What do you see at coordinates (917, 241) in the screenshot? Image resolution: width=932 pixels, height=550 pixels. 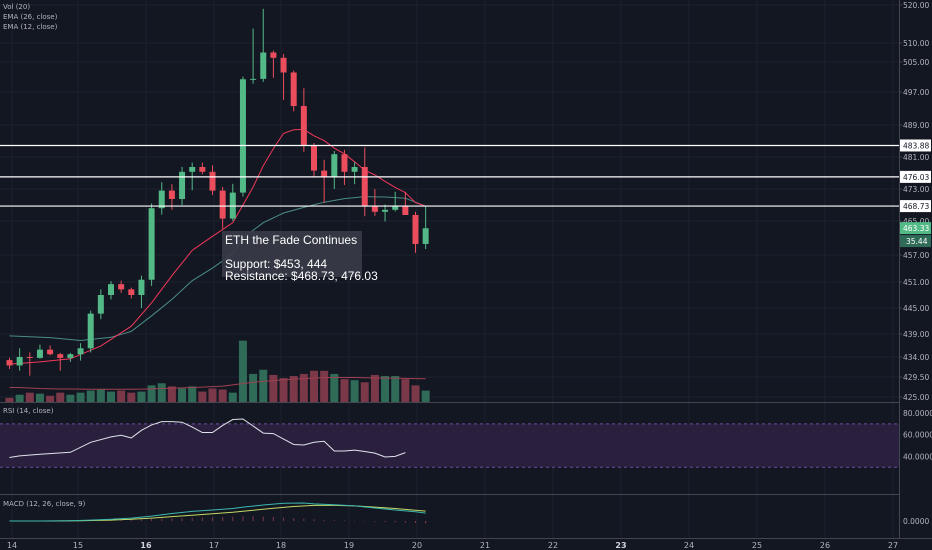 I see `volume-value-label: 35.44` at bounding box center [917, 241].